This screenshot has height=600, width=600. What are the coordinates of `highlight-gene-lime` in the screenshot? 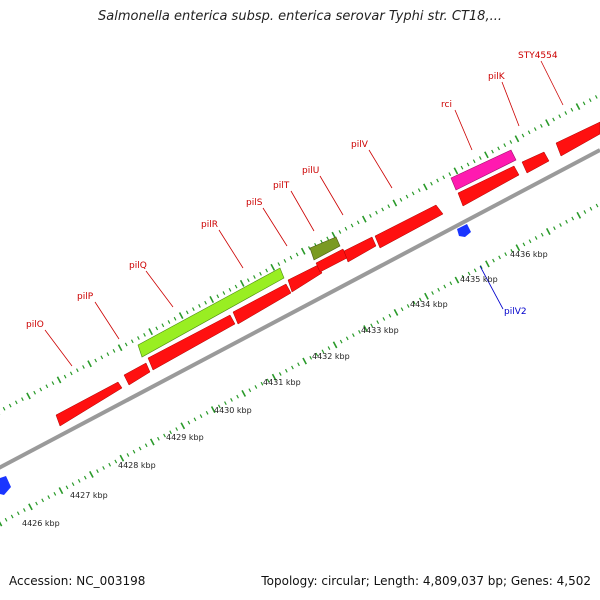 It's located at (211, 312).